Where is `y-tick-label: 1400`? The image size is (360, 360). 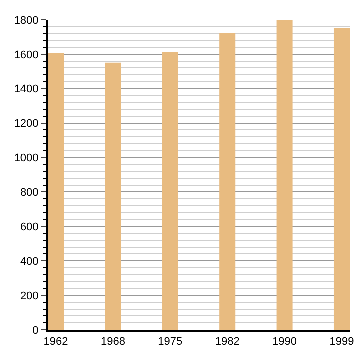
y-tick-label: 1400 is located at coordinates (26, 90).